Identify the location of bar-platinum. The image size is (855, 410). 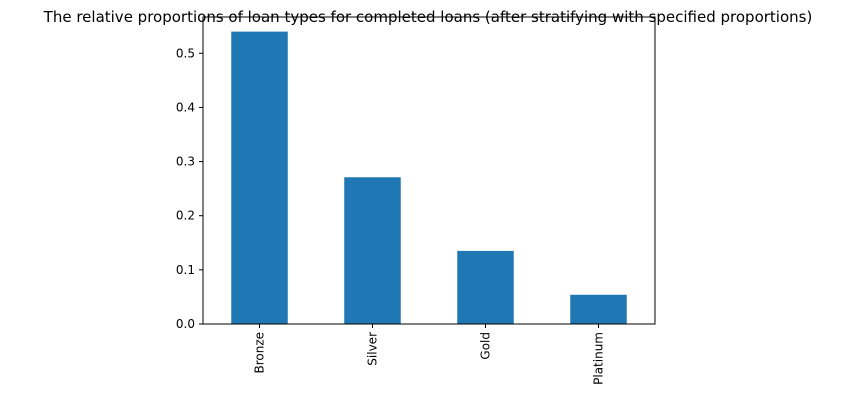
(598, 309).